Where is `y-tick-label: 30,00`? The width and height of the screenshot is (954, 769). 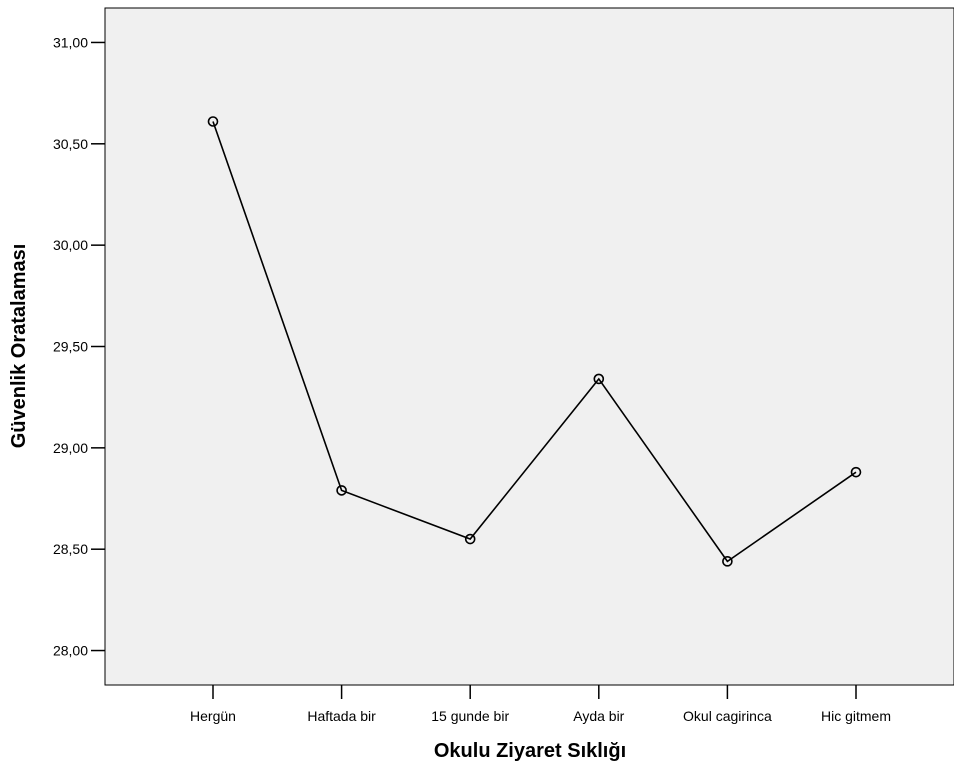
y-tick-label: 30,00 is located at coordinates (70, 245).